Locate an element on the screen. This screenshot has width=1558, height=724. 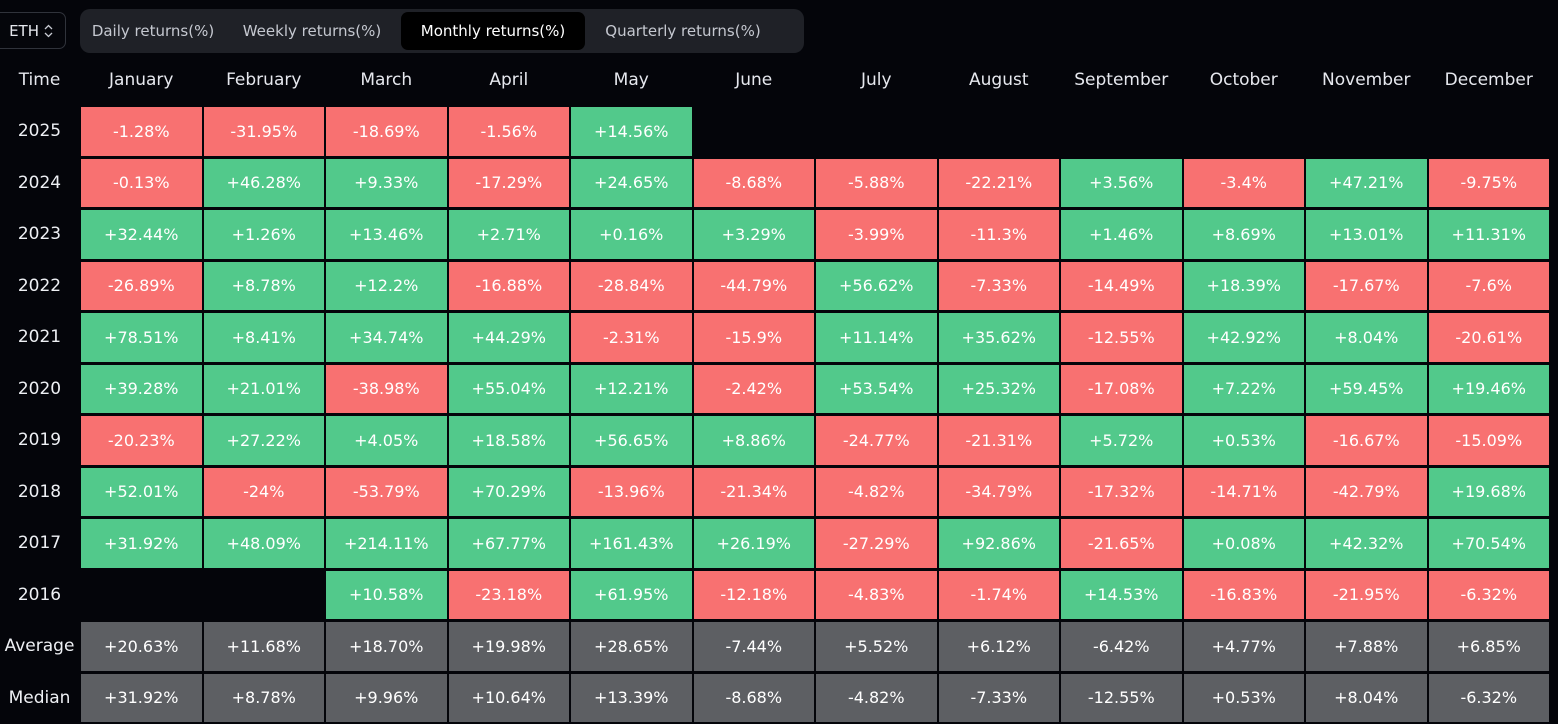
heatmap-cell: -44.79% is located at coordinates (753, 285).